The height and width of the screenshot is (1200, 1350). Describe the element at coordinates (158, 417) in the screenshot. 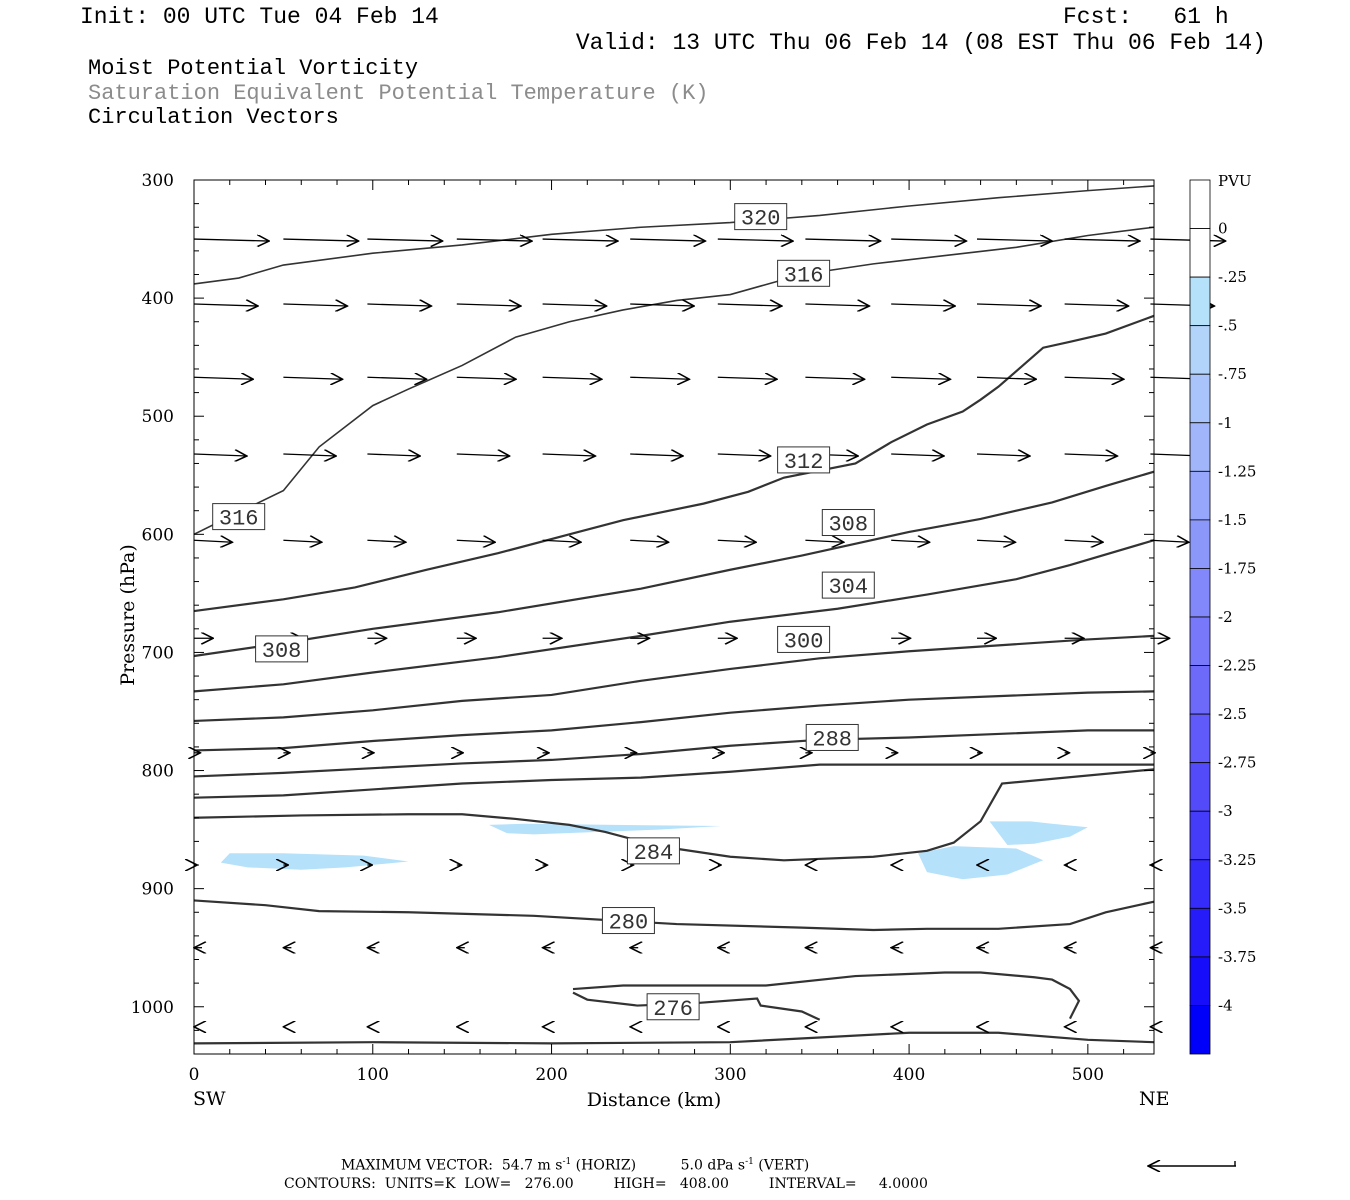

I see `y-tick-label: 500` at that location.